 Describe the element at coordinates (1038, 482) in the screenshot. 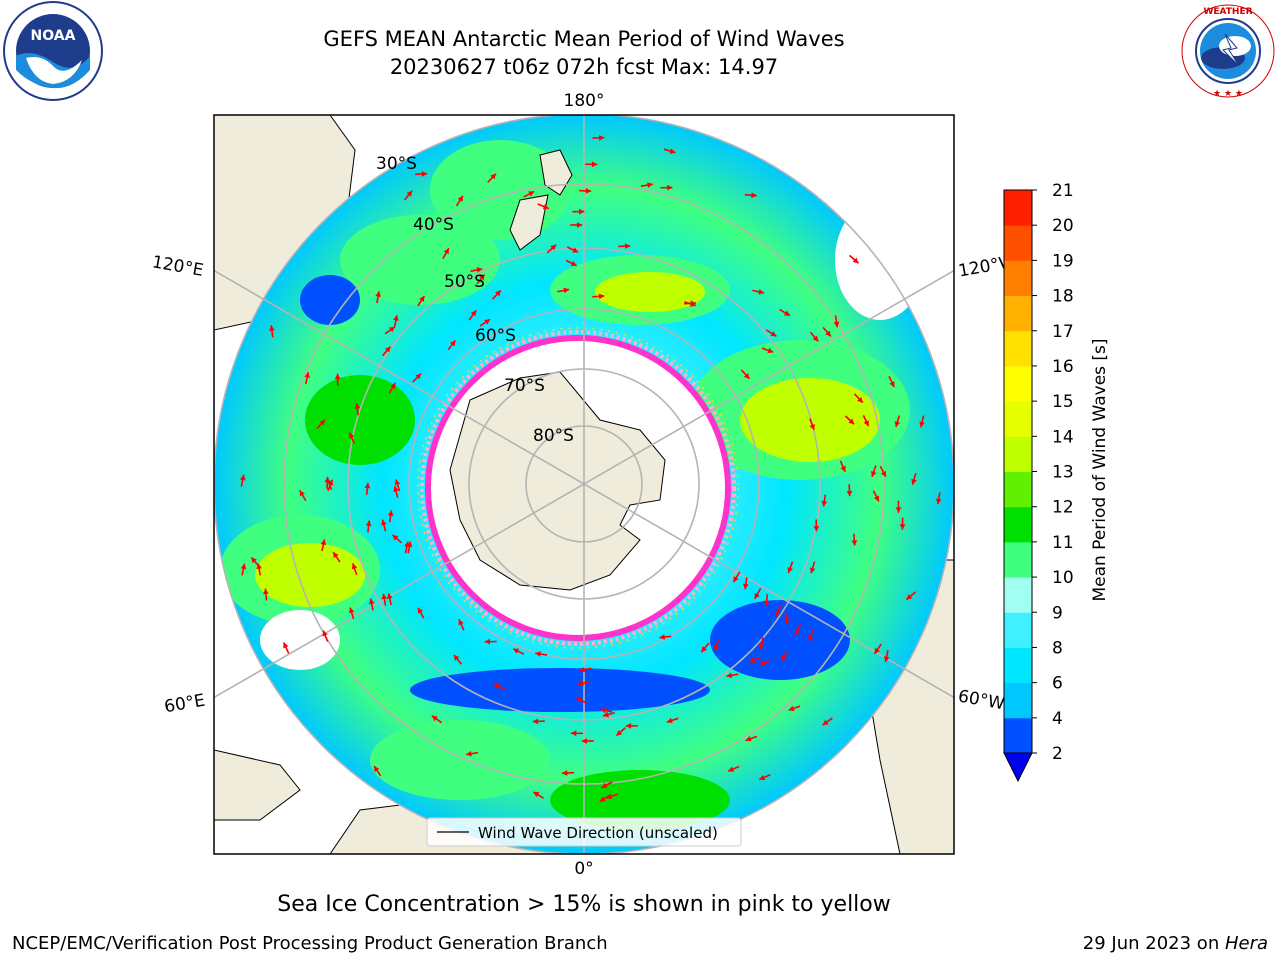

I see `colorbar: 2 4 6 8 9 10 11 12 13 14 15 16 17 18 19 20 21` at that location.